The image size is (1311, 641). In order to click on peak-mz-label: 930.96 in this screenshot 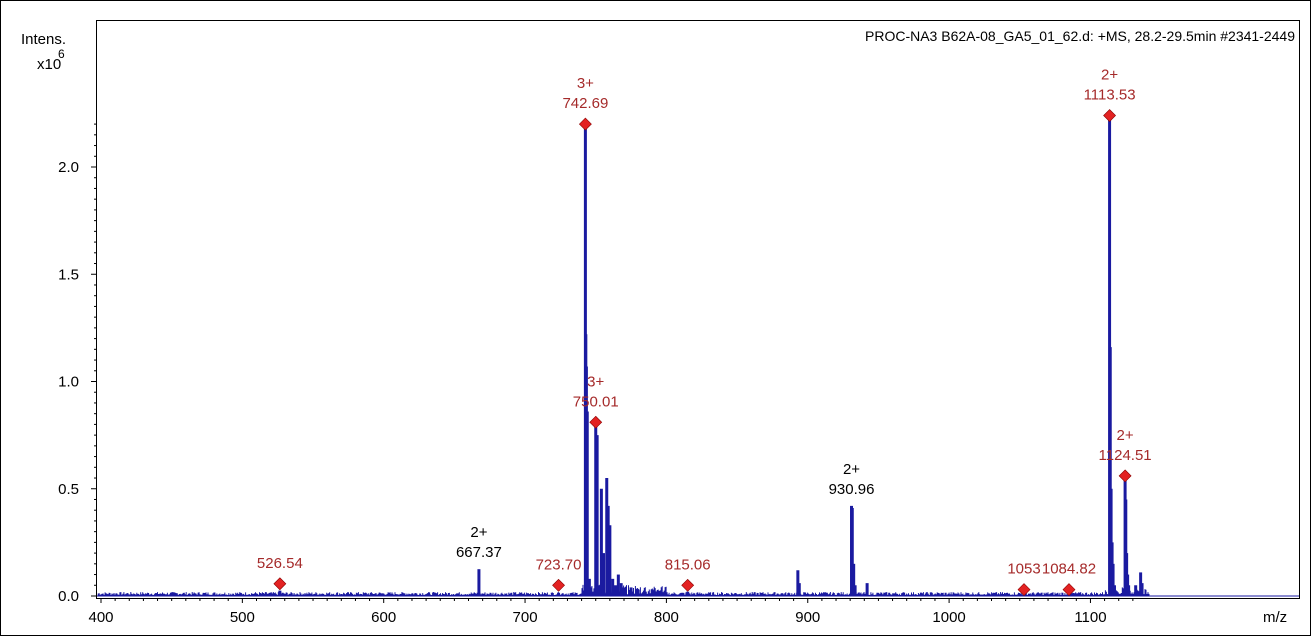, I will do `click(852, 489)`.